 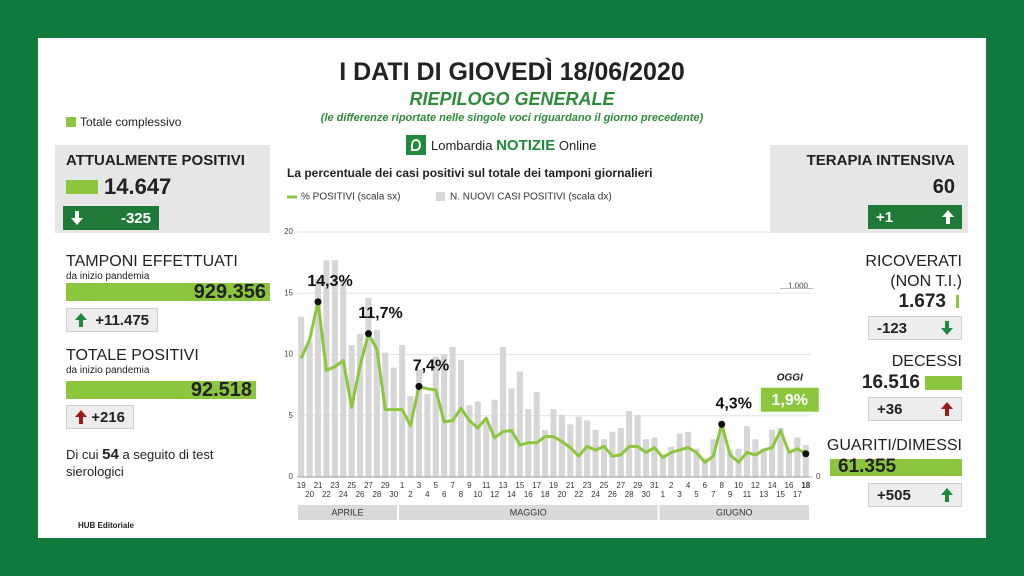 I want to click on legend-label: % POSITIVI (scala sx), so click(x=350, y=197).